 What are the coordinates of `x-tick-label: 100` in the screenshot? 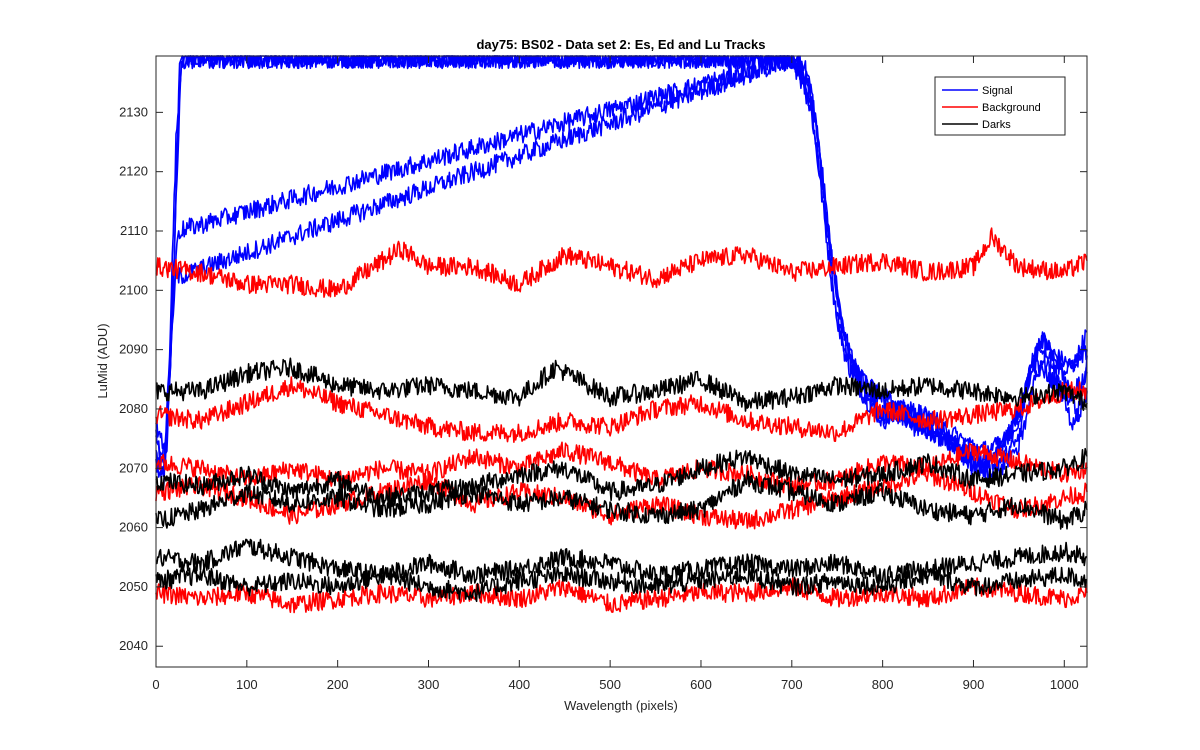 It's located at (247, 684).